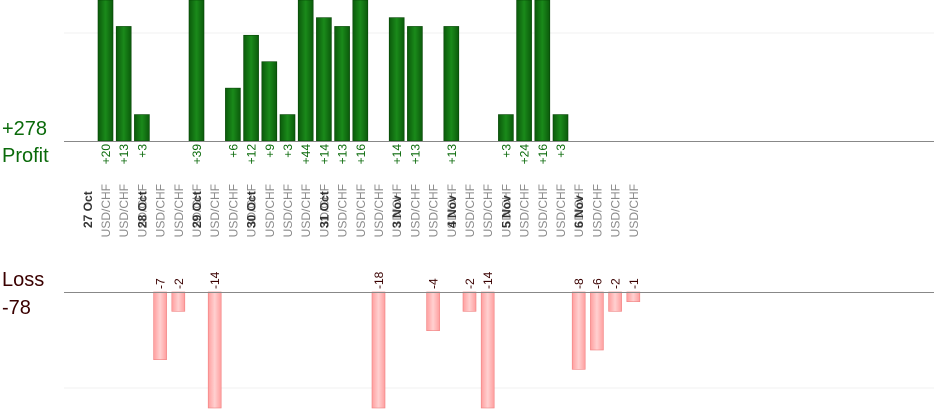  What do you see at coordinates (597, 283) in the screenshot?
I see `loss-data-label: -6` at bounding box center [597, 283].